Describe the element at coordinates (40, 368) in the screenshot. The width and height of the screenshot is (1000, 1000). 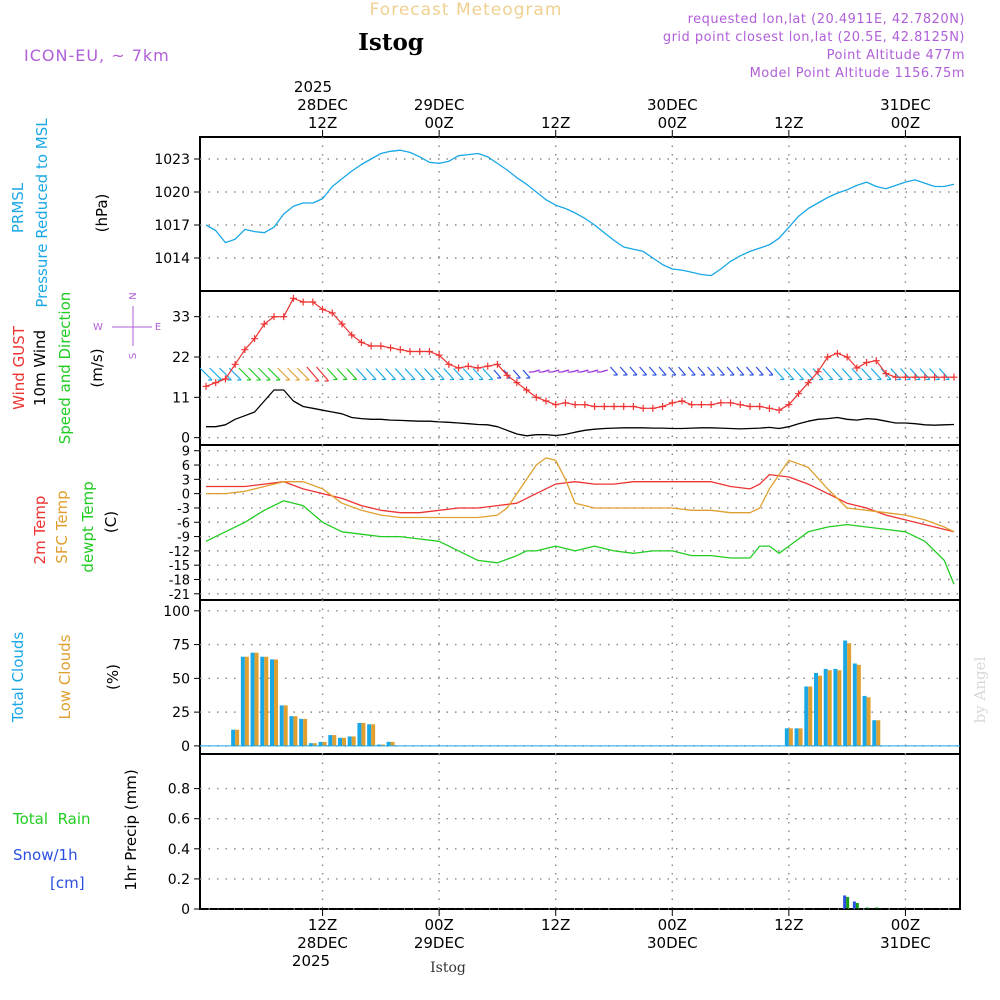
I see `wind-10m-label: 10m Wind` at that location.